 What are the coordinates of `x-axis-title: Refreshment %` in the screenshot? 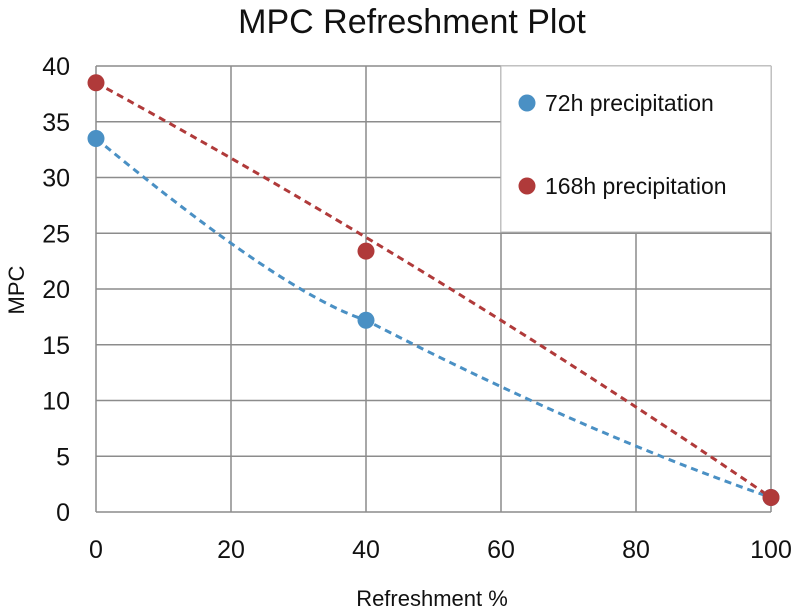 It's located at (432, 597).